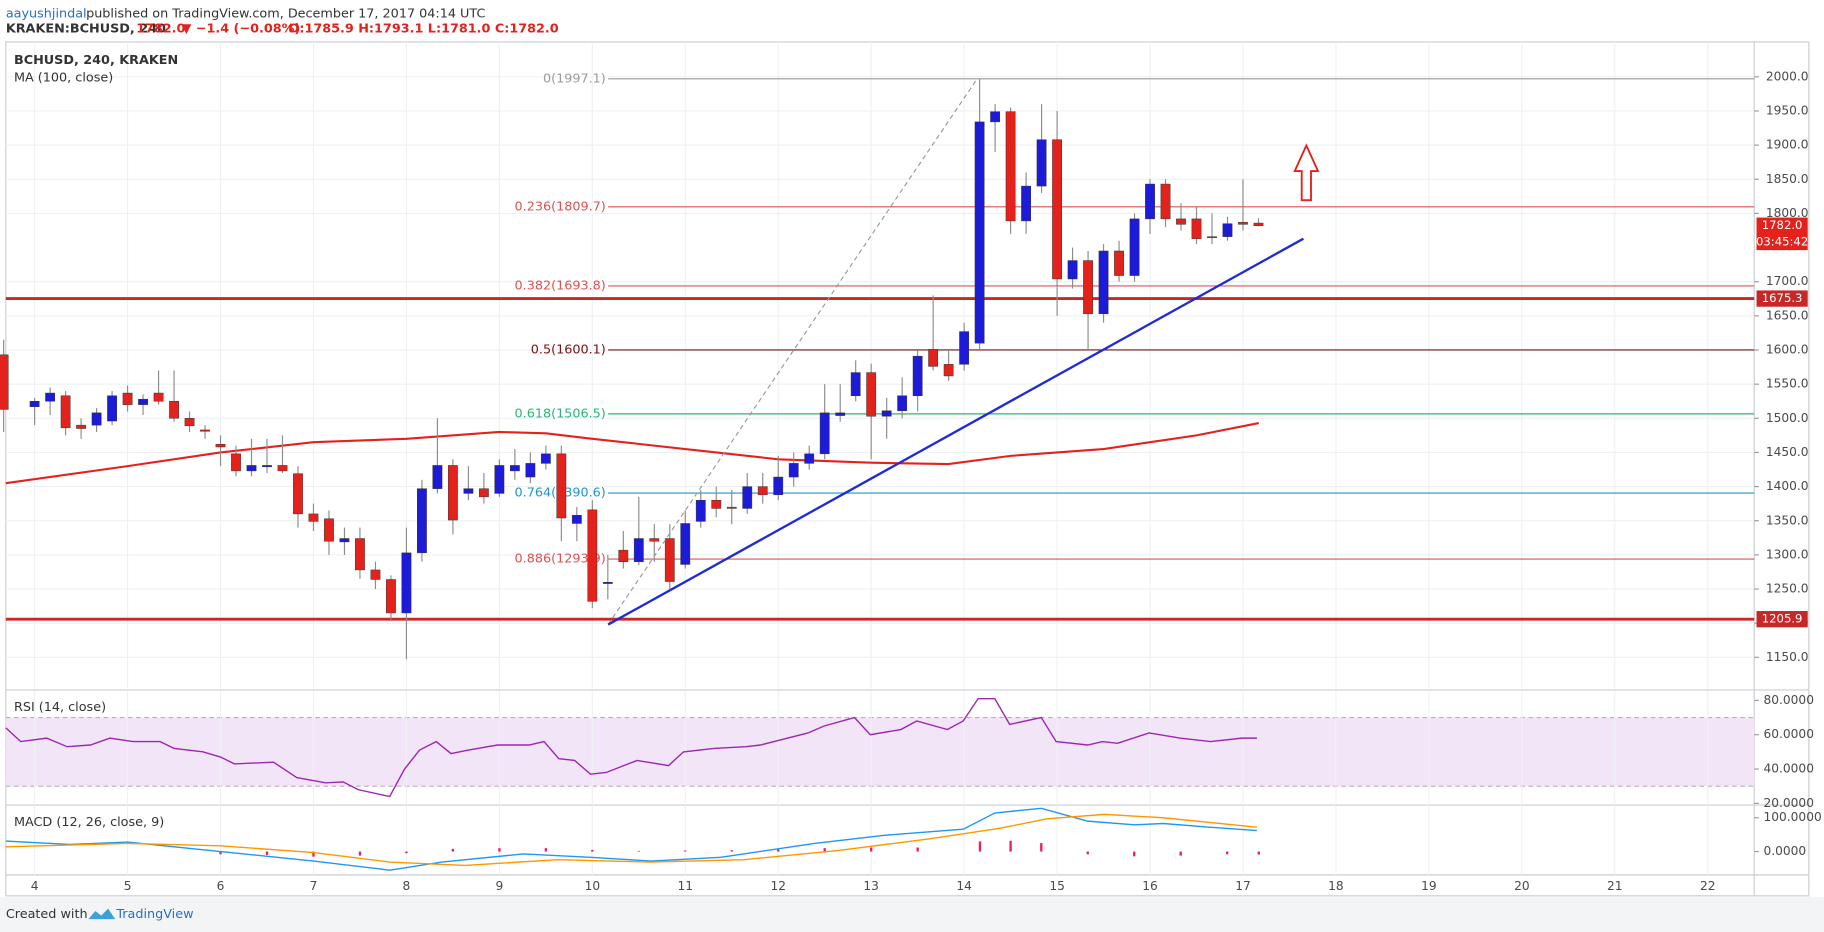 The height and width of the screenshot is (932, 1824). What do you see at coordinates (1787, 657) in the screenshot?
I see `y-tick-label: 1150.0` at bounding box center [1787, 657].